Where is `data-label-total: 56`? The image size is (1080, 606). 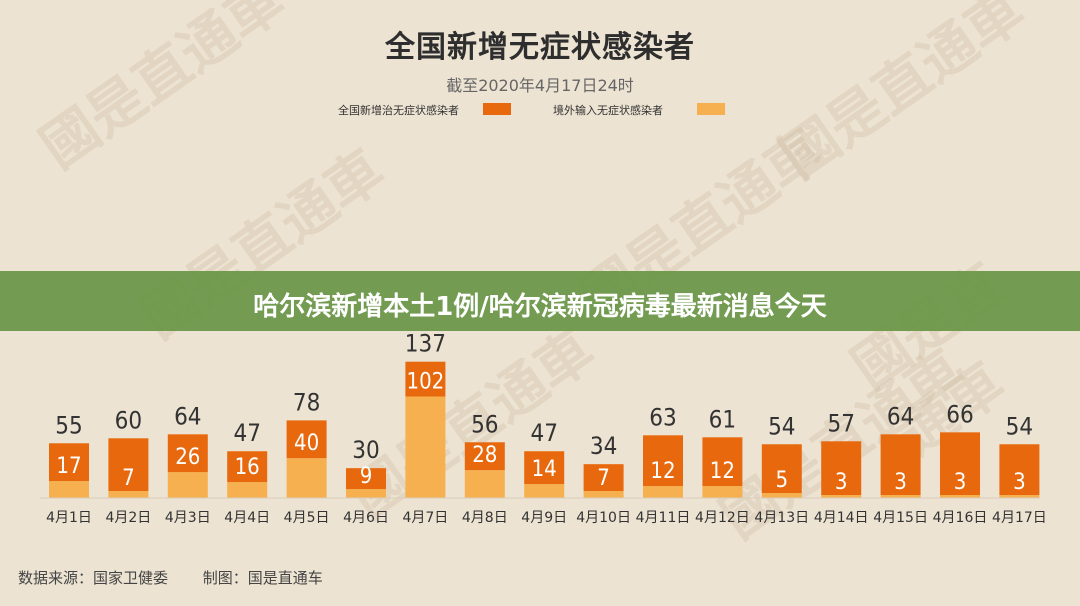
data-label-total: 56 is located at coordinates (484, 424).